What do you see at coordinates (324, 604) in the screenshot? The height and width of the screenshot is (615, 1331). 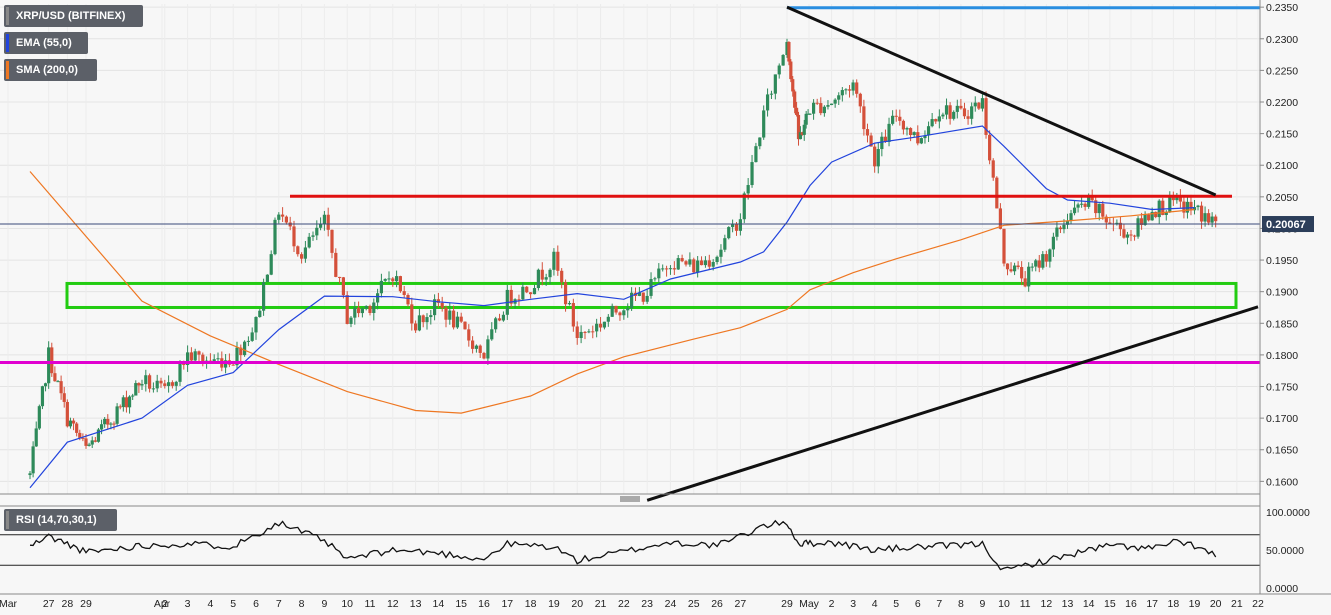 I see `x-tick-label: 9` at bounding box center [324, 604].